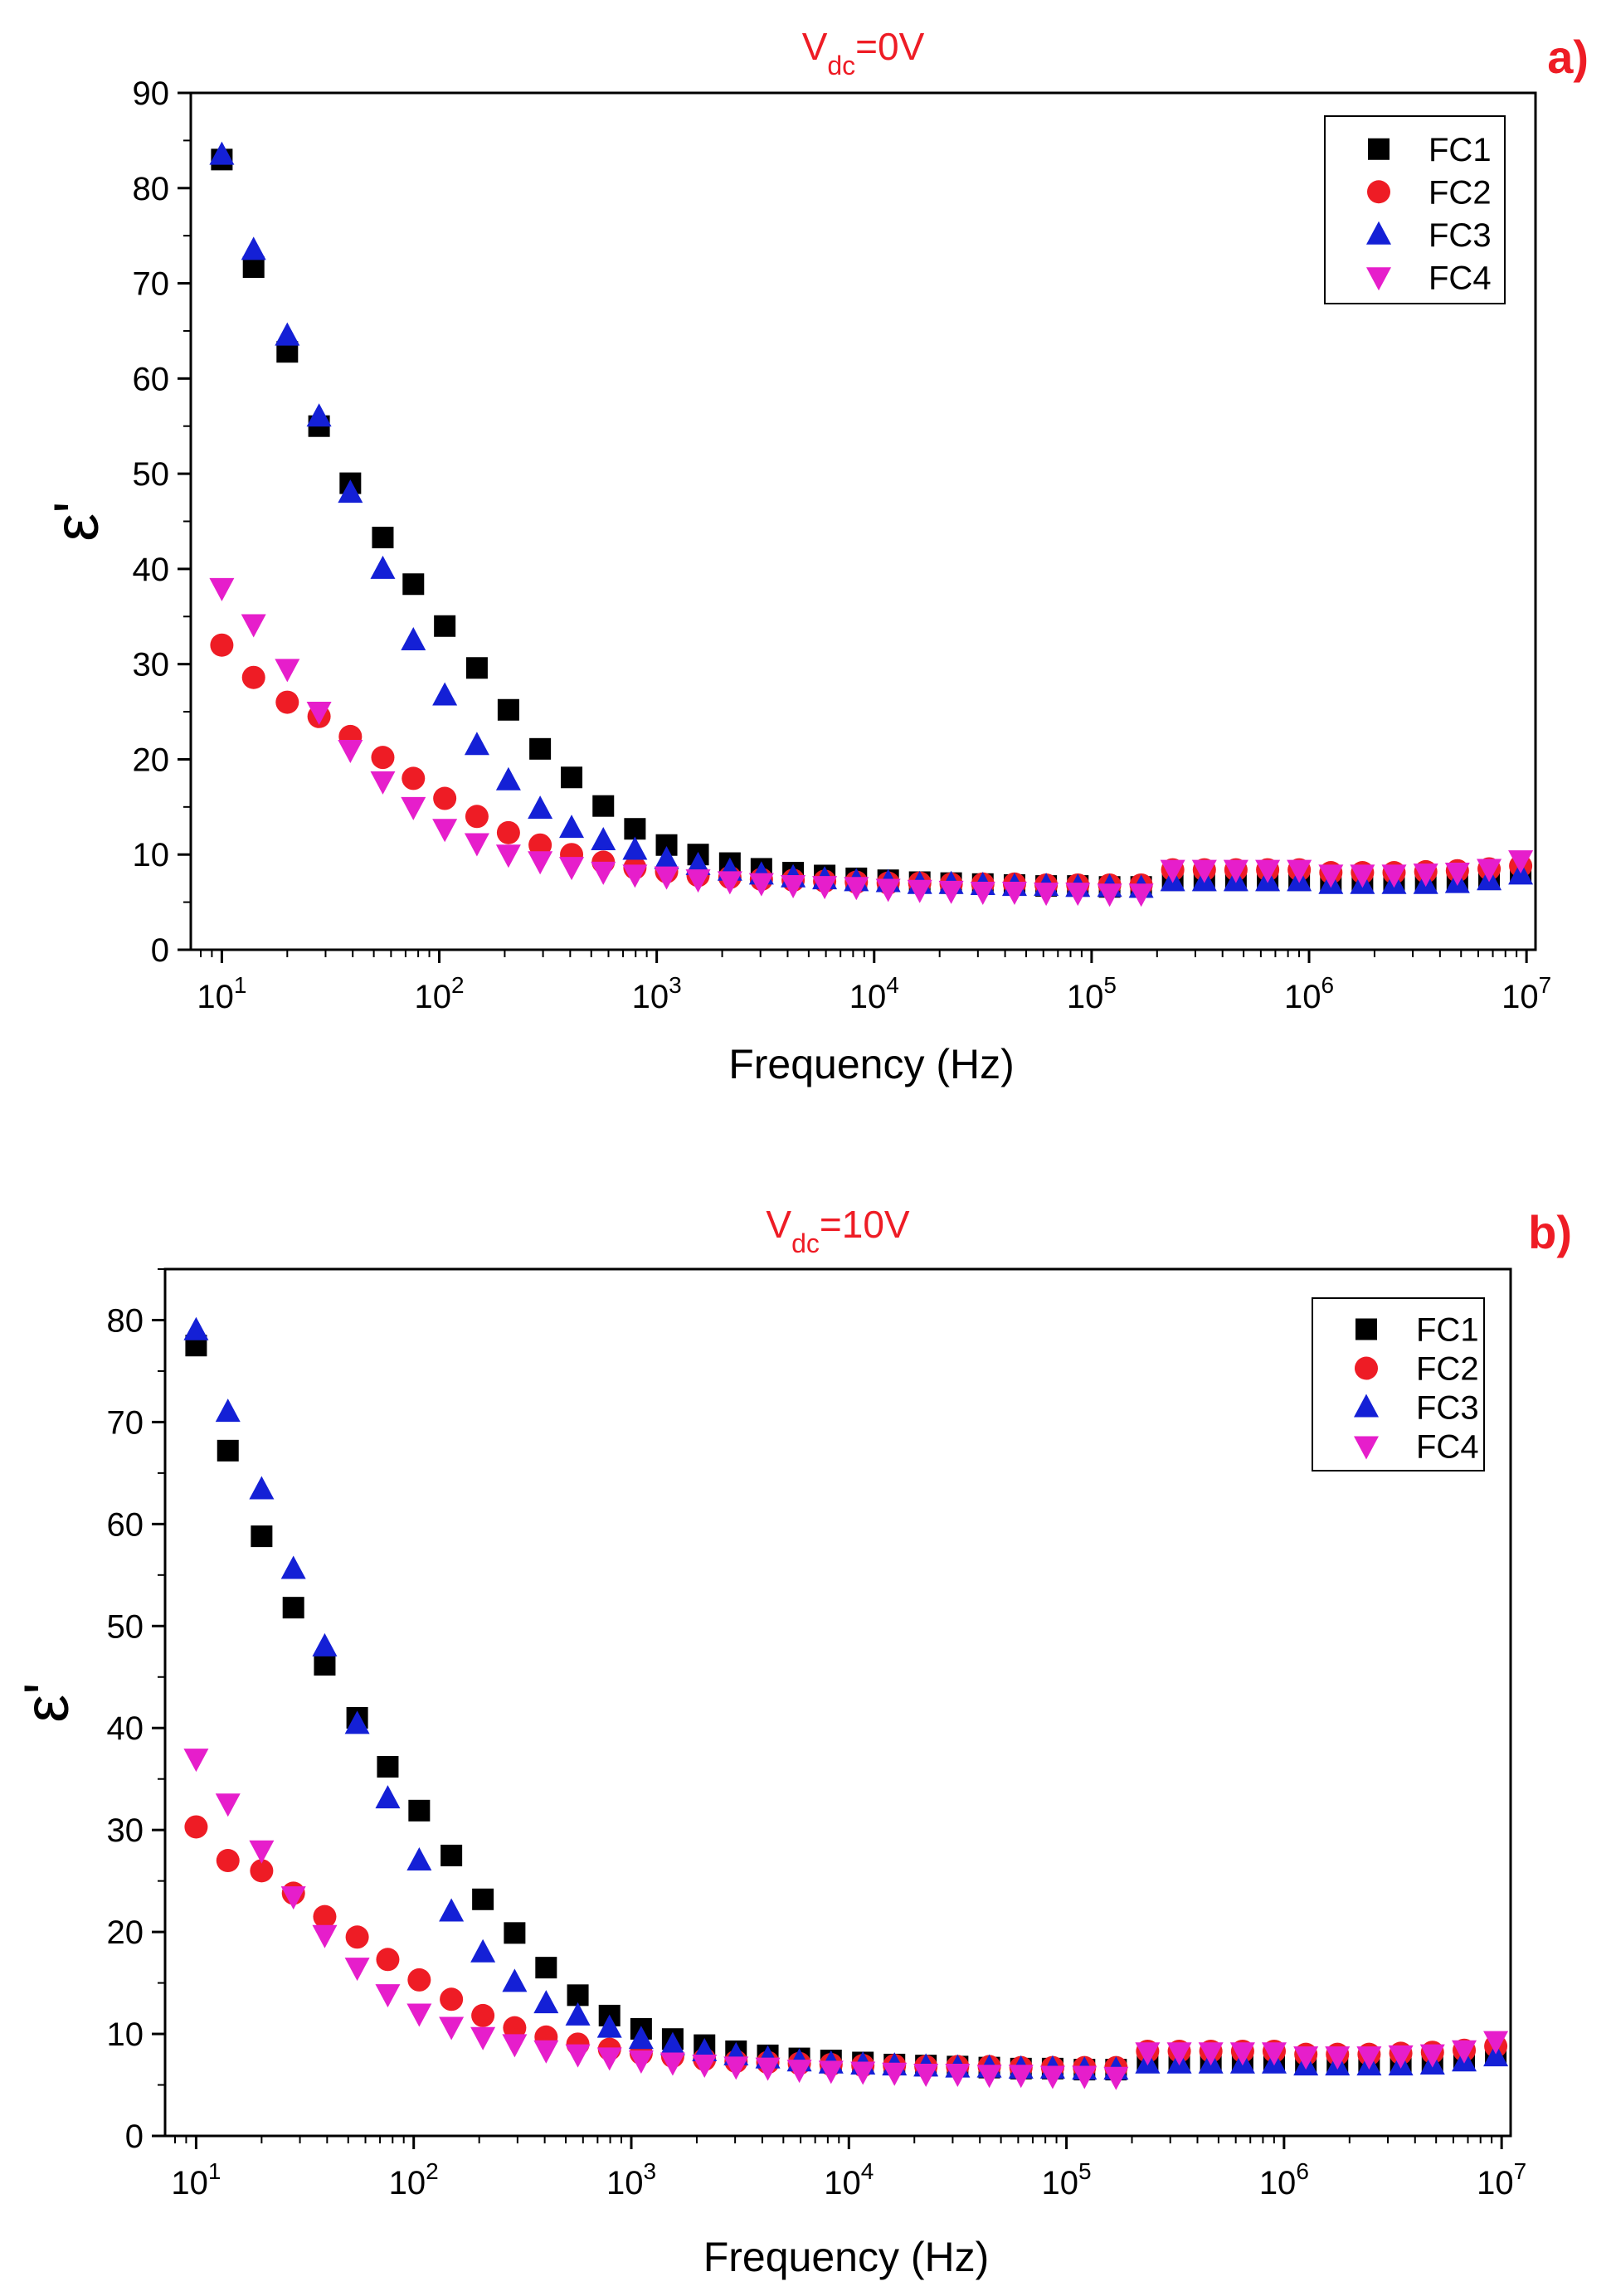 The width and height of the screenshot is (1611, 2296). What do you see at coordinates (196, 2179) in the screenshot?
I see `x-tick-label: 10¹` at bounding box center [196, 2179].